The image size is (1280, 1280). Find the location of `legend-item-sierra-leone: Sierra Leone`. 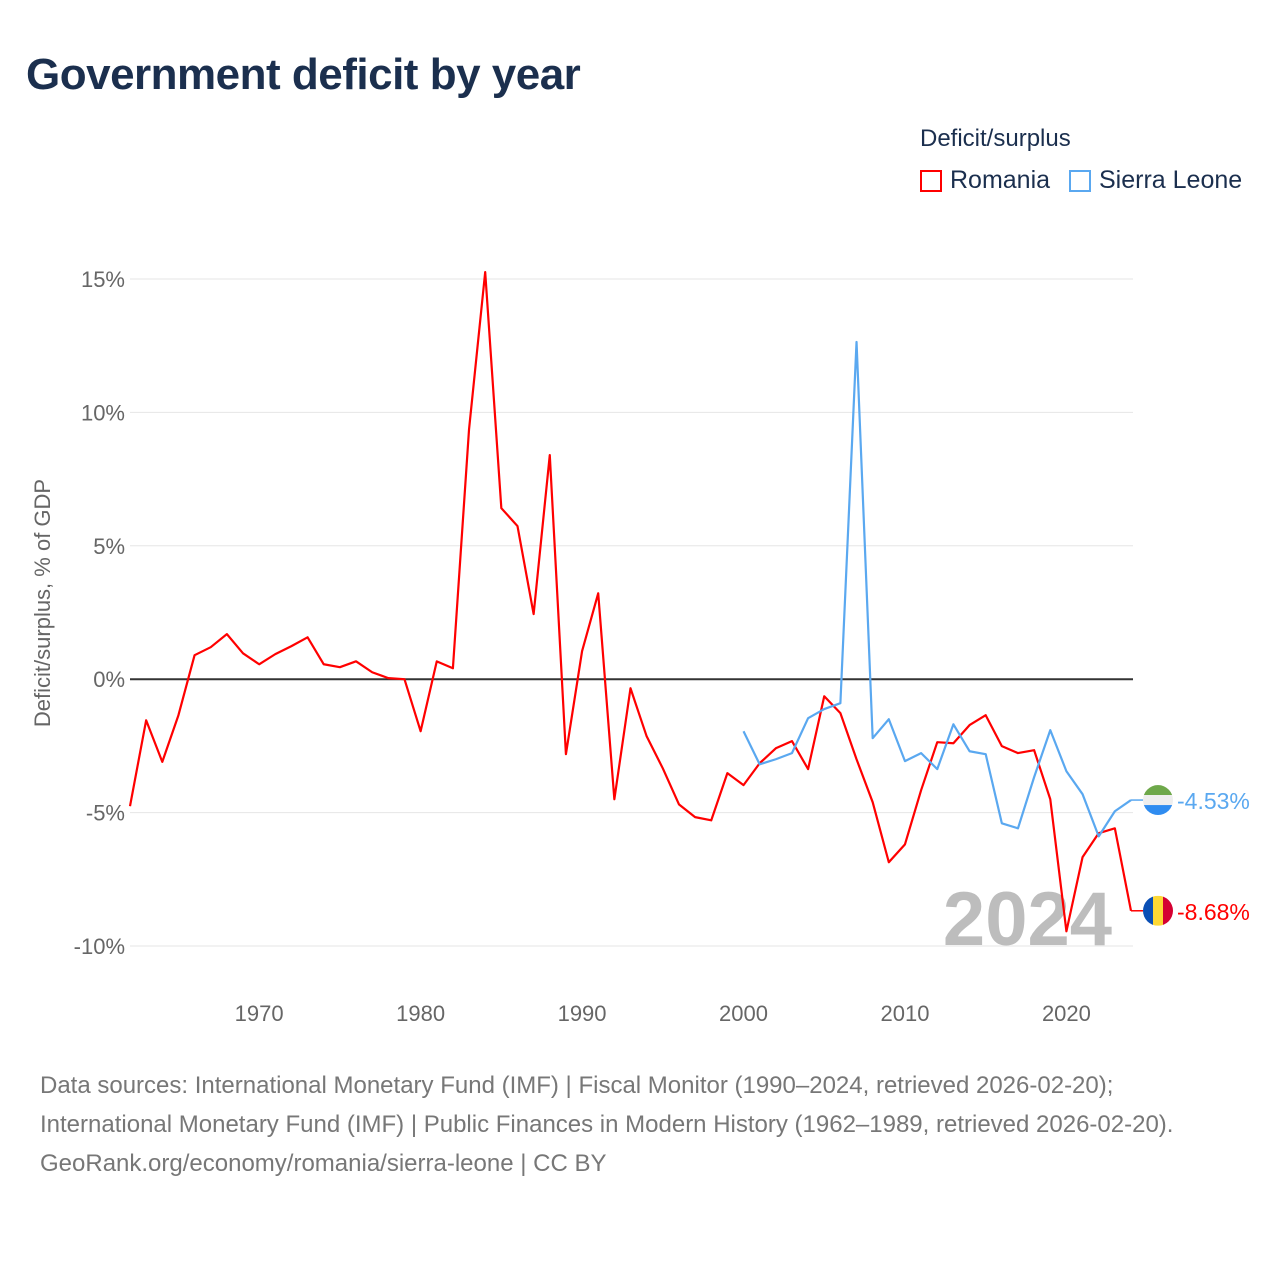

legend-item-sierra-leone: Sierra Leone is located at coordinates (1155, 180).